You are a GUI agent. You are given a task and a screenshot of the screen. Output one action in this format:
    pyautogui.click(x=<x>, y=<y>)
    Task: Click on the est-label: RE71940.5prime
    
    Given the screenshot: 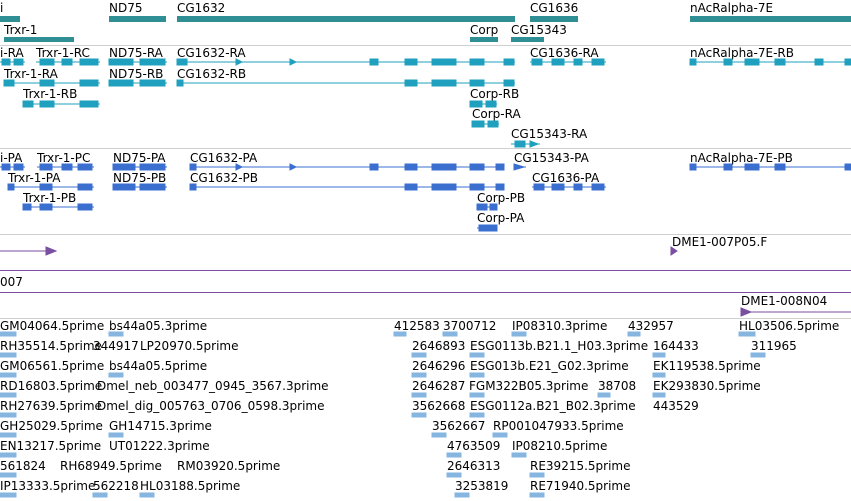 What is the action you would take?
    pyautogui.click(x=580, y=486)
    